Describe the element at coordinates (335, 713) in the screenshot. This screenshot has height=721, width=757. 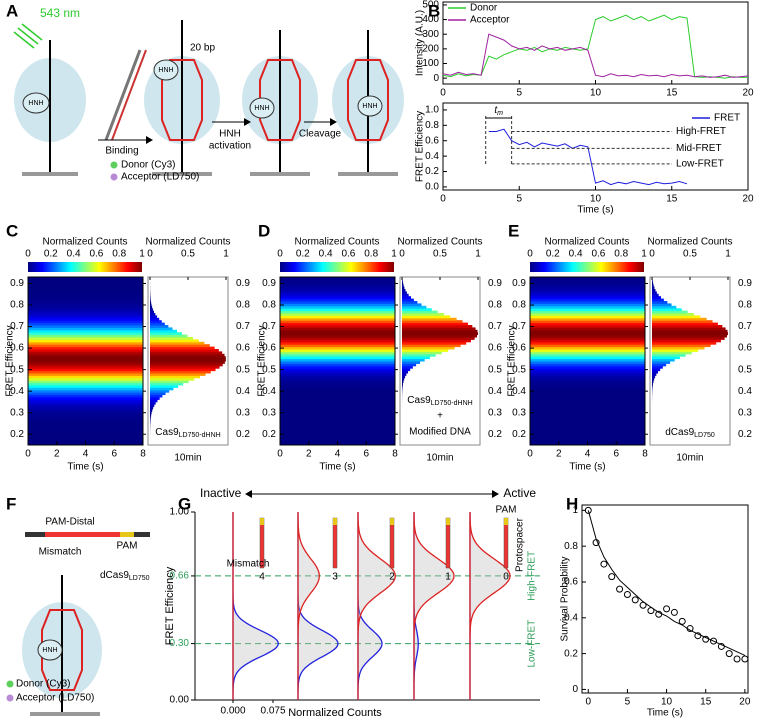
I see `x-axis-label: Normalized Counts` at that location.